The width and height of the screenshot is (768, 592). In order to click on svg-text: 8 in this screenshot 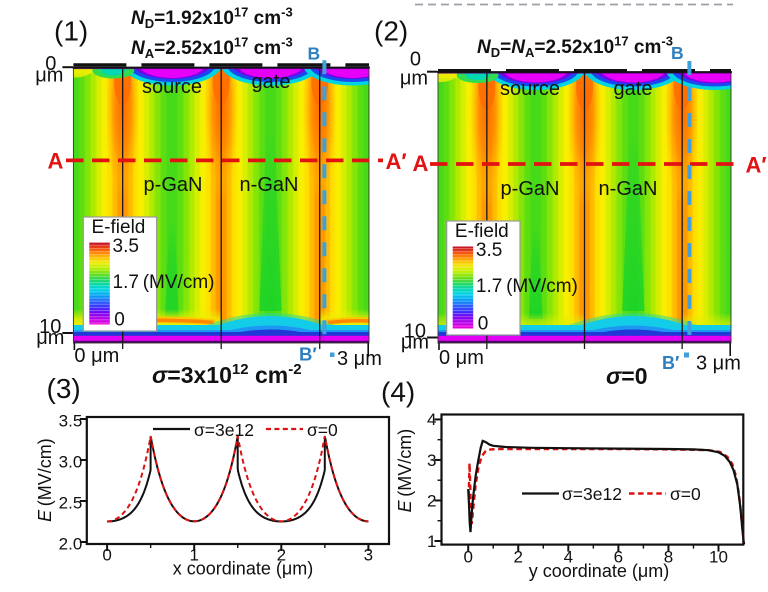, I will do `click(668, 556)`.